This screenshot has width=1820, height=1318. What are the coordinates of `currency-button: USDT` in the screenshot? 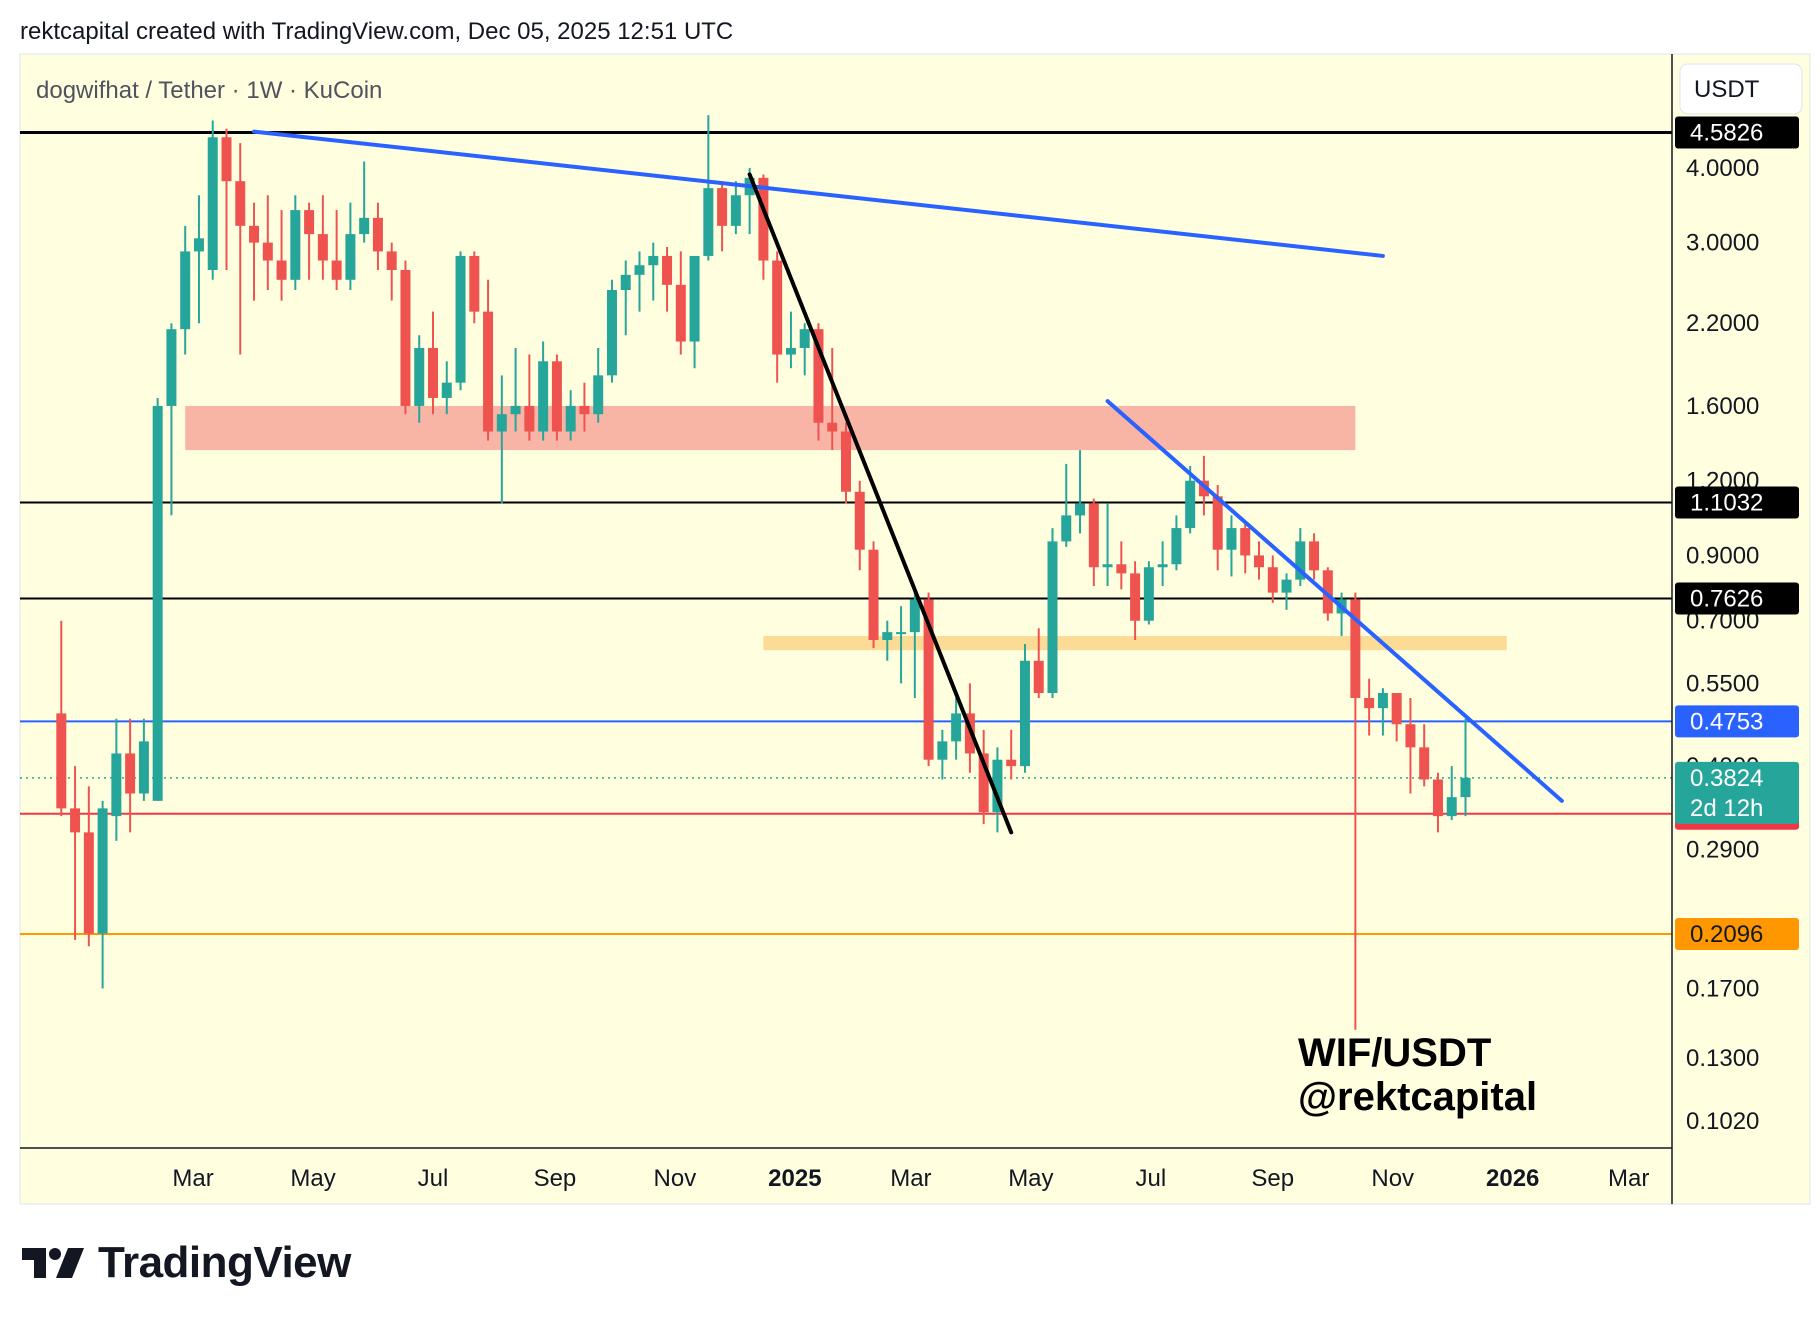 It's located at (1741, 89).